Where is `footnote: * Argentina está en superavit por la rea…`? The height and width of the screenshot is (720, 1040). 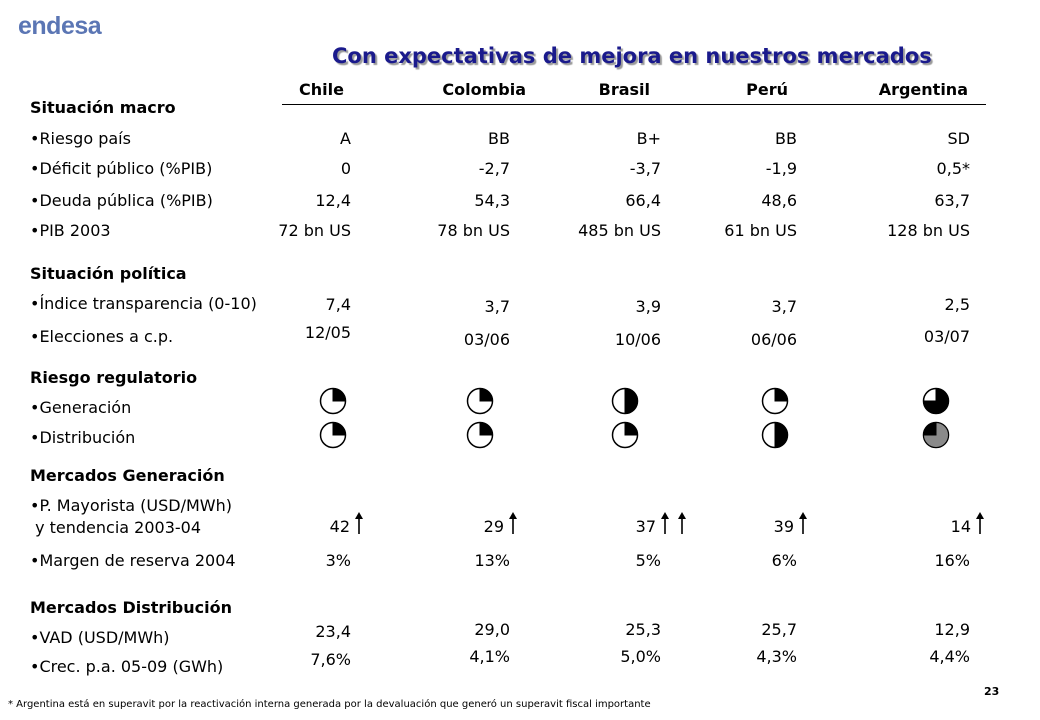
footnote: * Argentina está en superavit por la rea… is located at coordinates (329, 704).